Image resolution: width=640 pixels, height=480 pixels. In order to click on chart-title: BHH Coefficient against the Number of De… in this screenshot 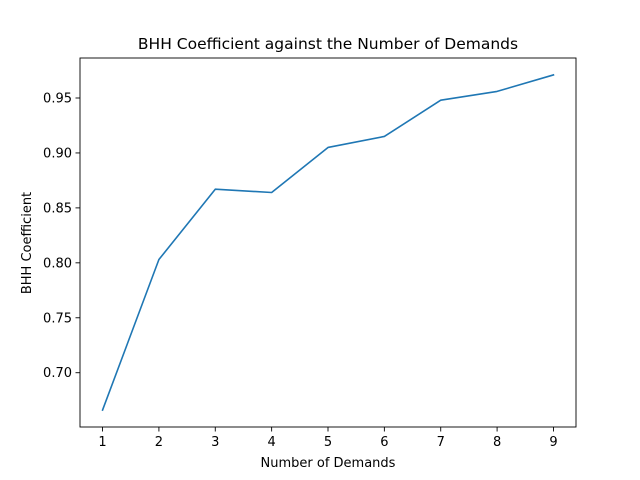, I will do `click(328, 44)`.